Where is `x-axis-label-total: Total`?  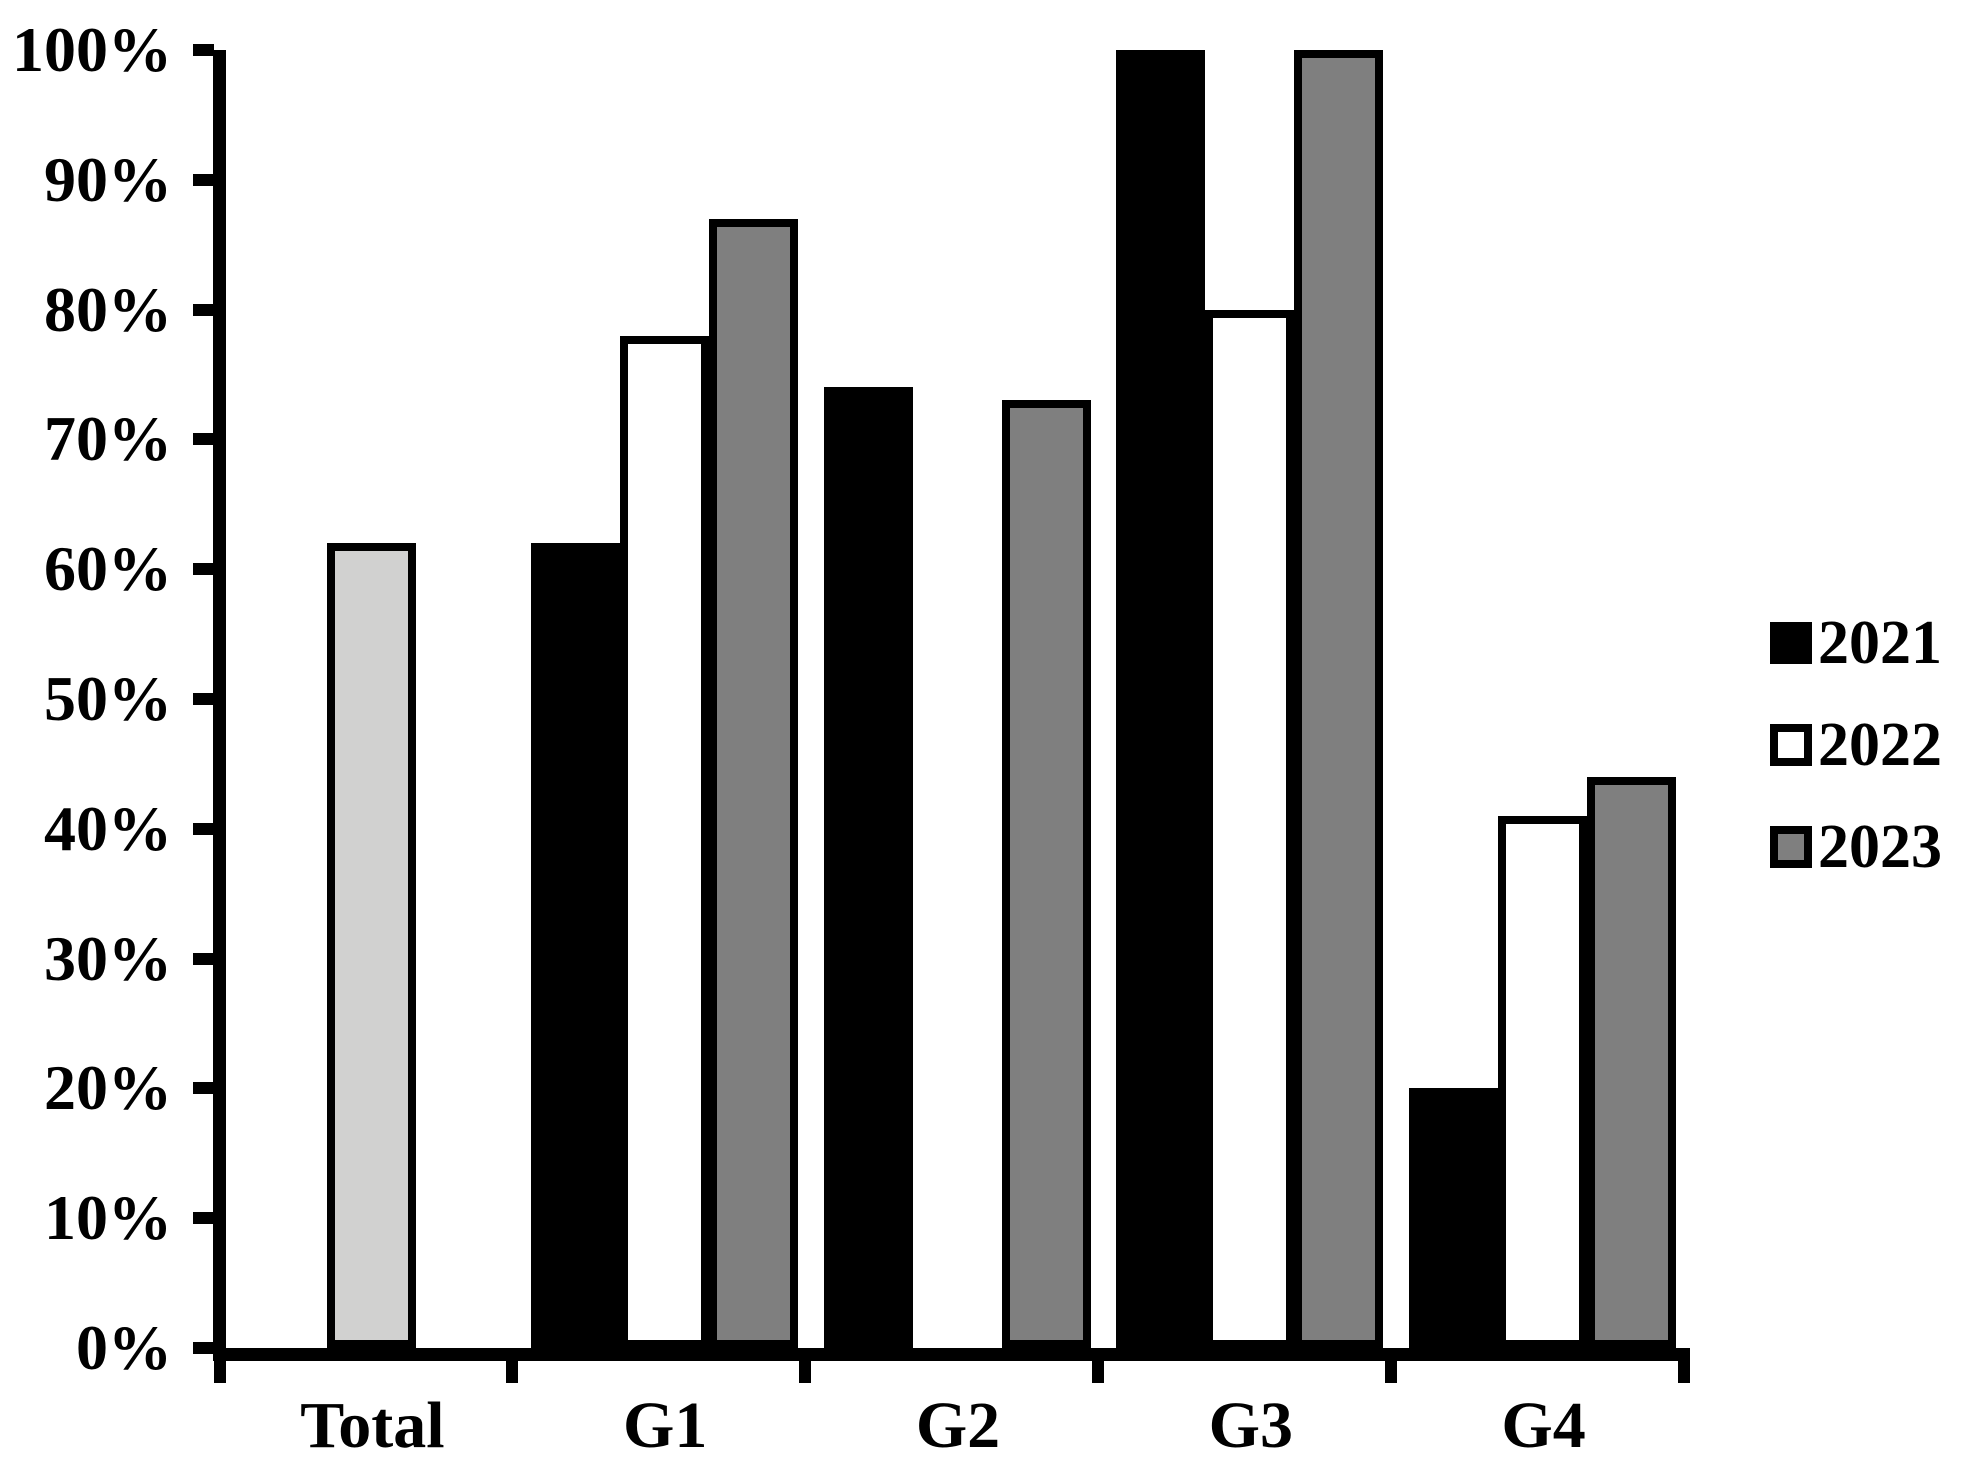
x-axis-label-total: Total is located at coordinates (372, 1425).